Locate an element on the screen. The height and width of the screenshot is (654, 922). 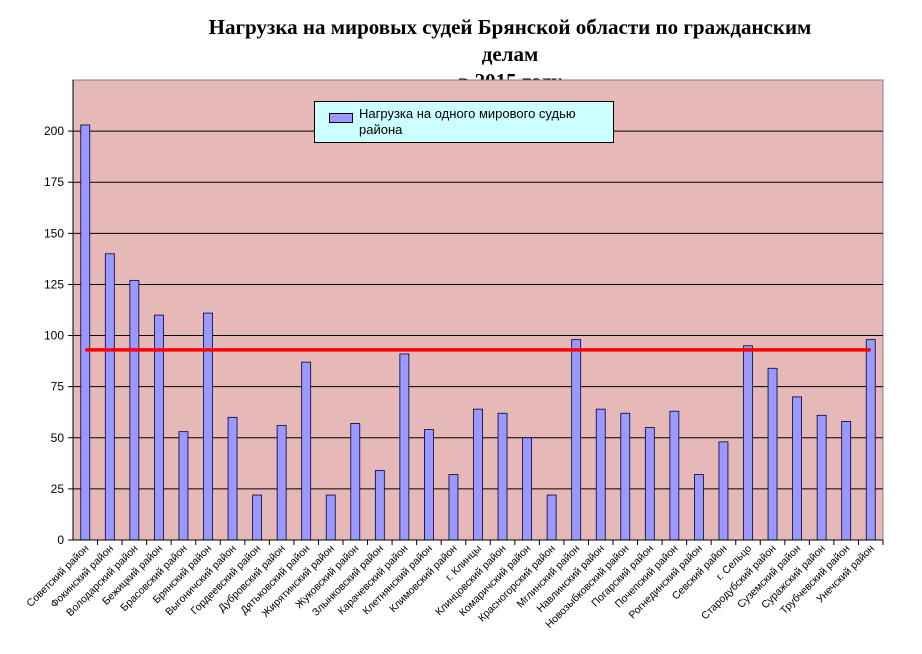
y-tick-label: 150 is located at coordinates (54, 233).